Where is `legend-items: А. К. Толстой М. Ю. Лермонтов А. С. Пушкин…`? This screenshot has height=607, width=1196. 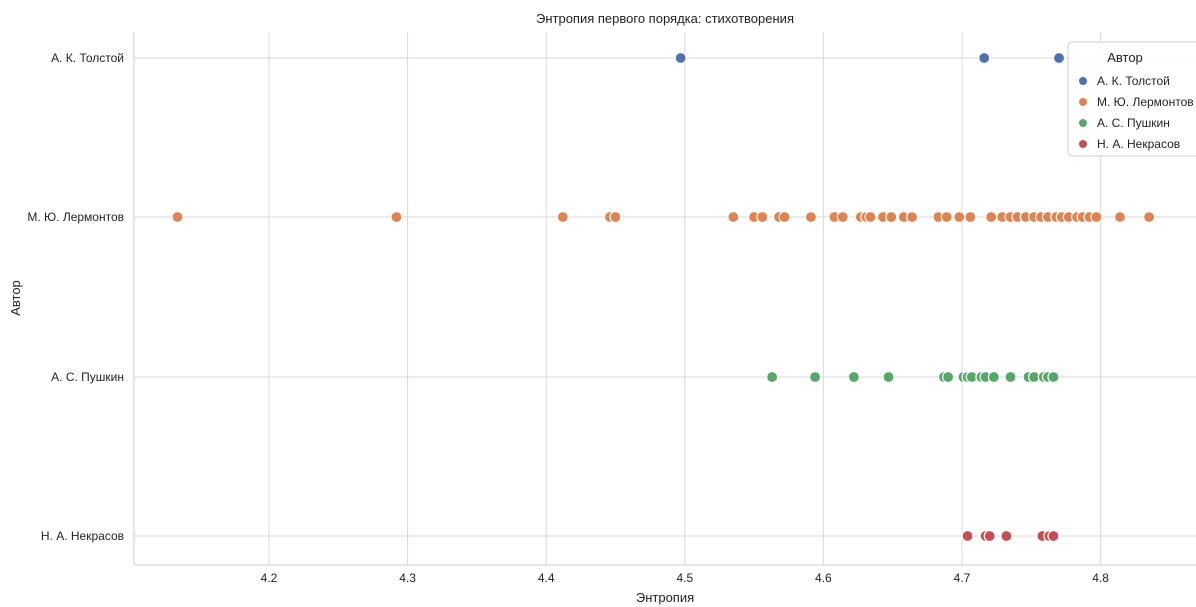 legend-items: А. К. Толстой М. Ю. Лермонтов А. С. Пушкин… is located at coordinates (1136, 112).